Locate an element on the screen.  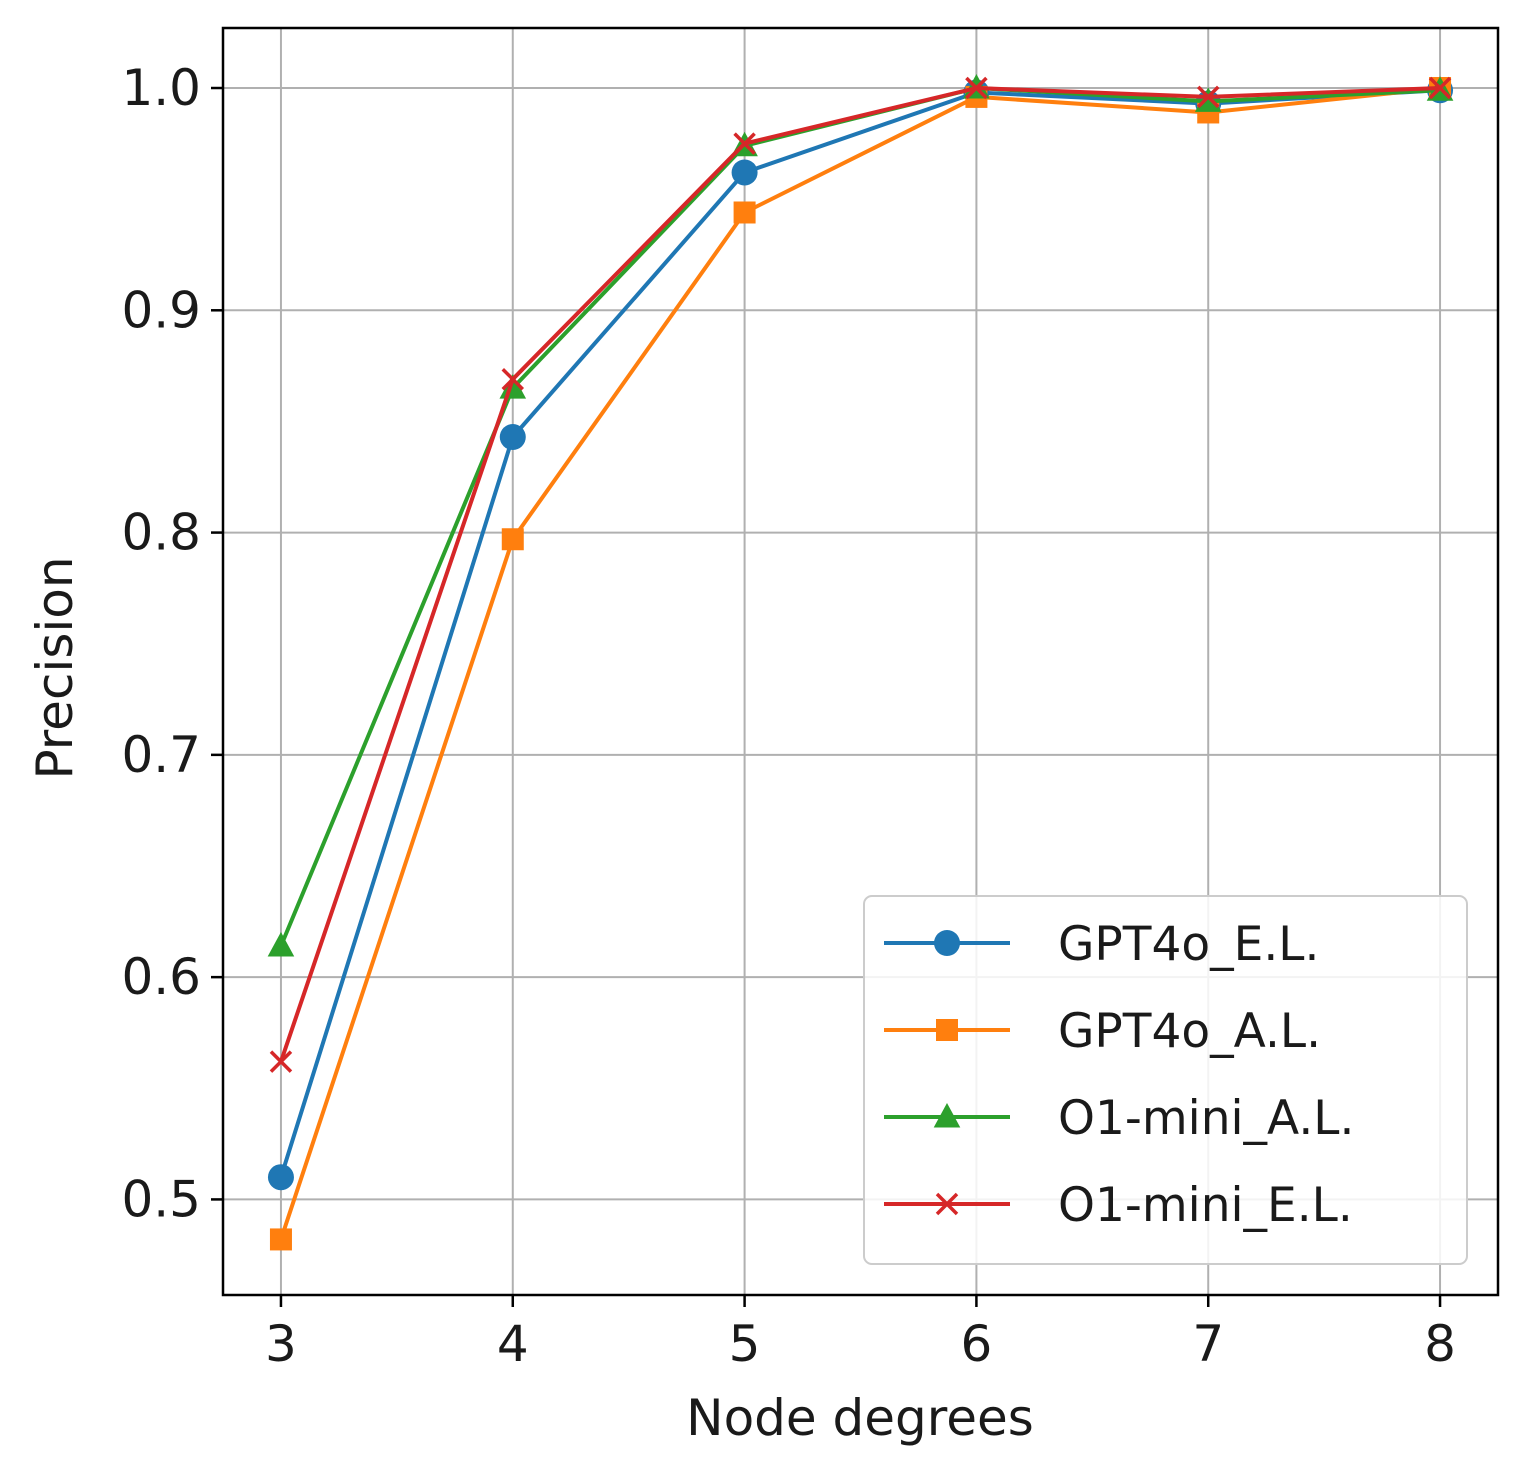
y-tick-label: 0.5 is located at coordinates (161, 1199).